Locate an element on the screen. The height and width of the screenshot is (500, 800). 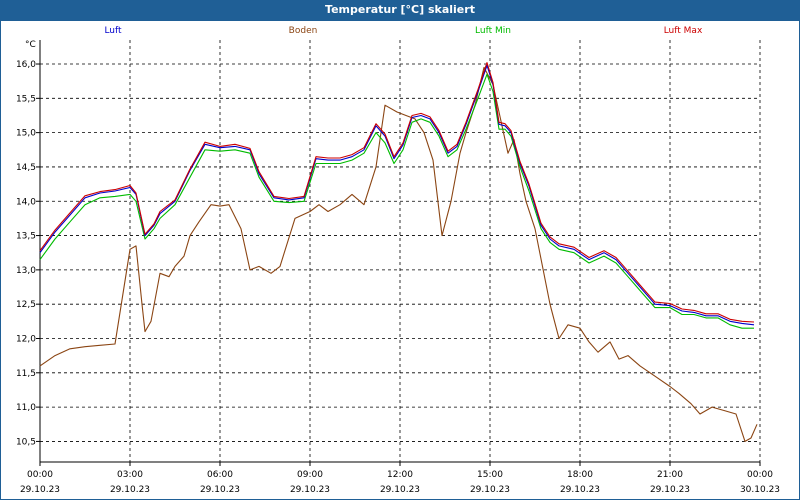
x-tick-time-label: 03:00 is located at coordinates (130, 475).